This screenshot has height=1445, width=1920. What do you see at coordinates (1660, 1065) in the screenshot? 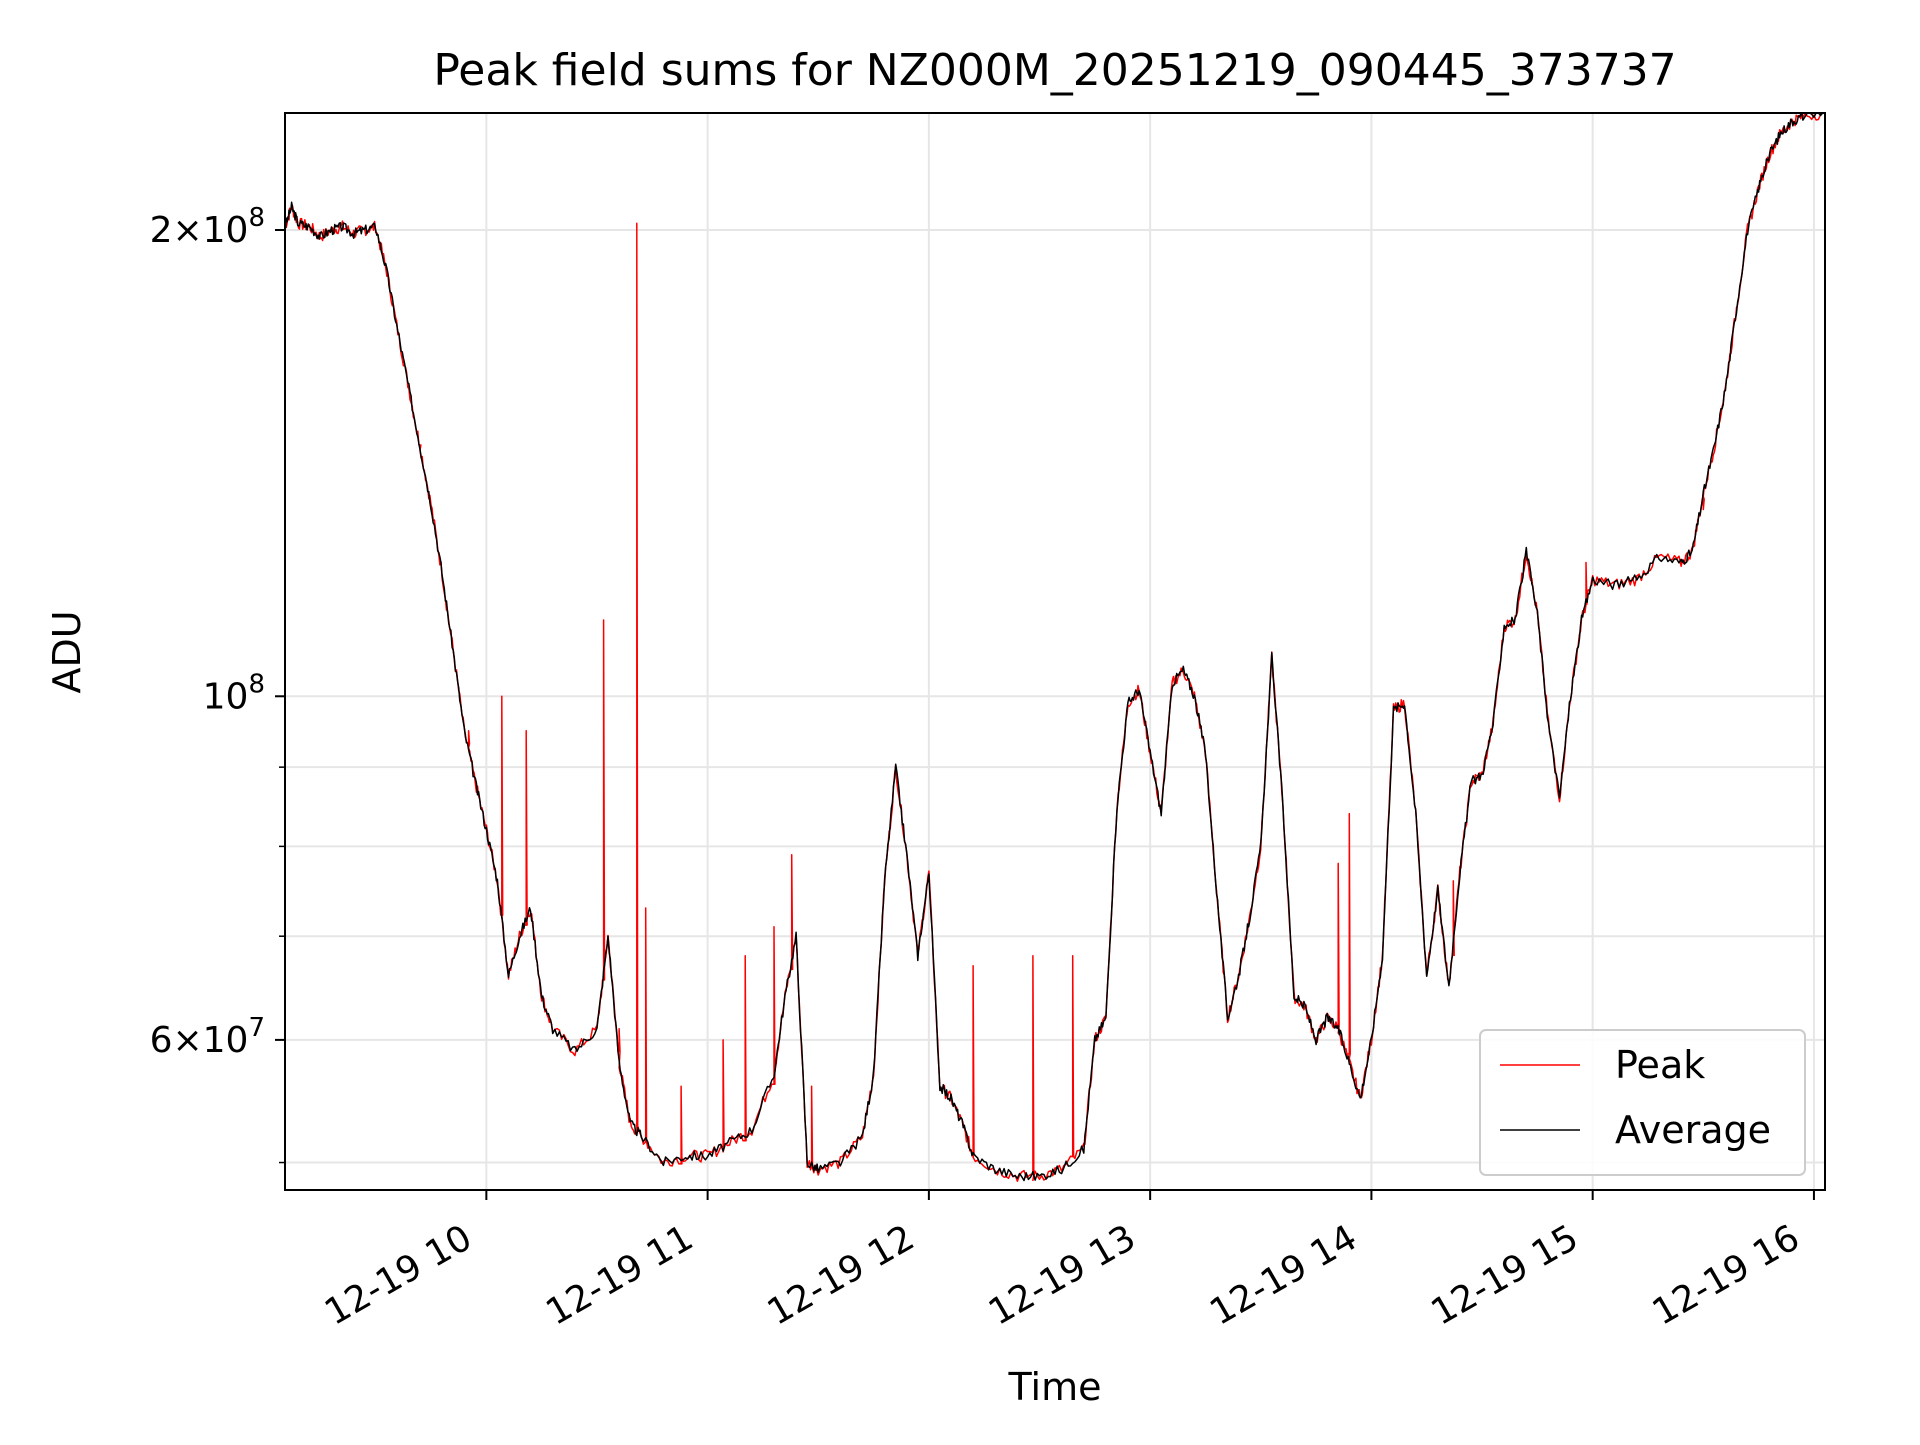
I see `legend-label-peak: Peak` at bounding box center [1660, 1065].